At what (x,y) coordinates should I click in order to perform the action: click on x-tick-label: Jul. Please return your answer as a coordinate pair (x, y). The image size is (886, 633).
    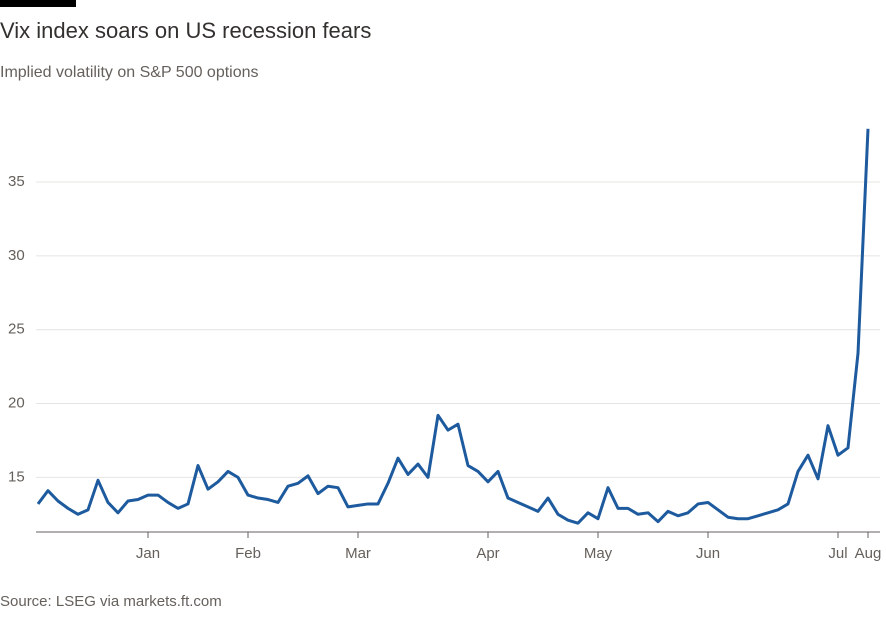
    Looking at the image, I should click on (837, 553).